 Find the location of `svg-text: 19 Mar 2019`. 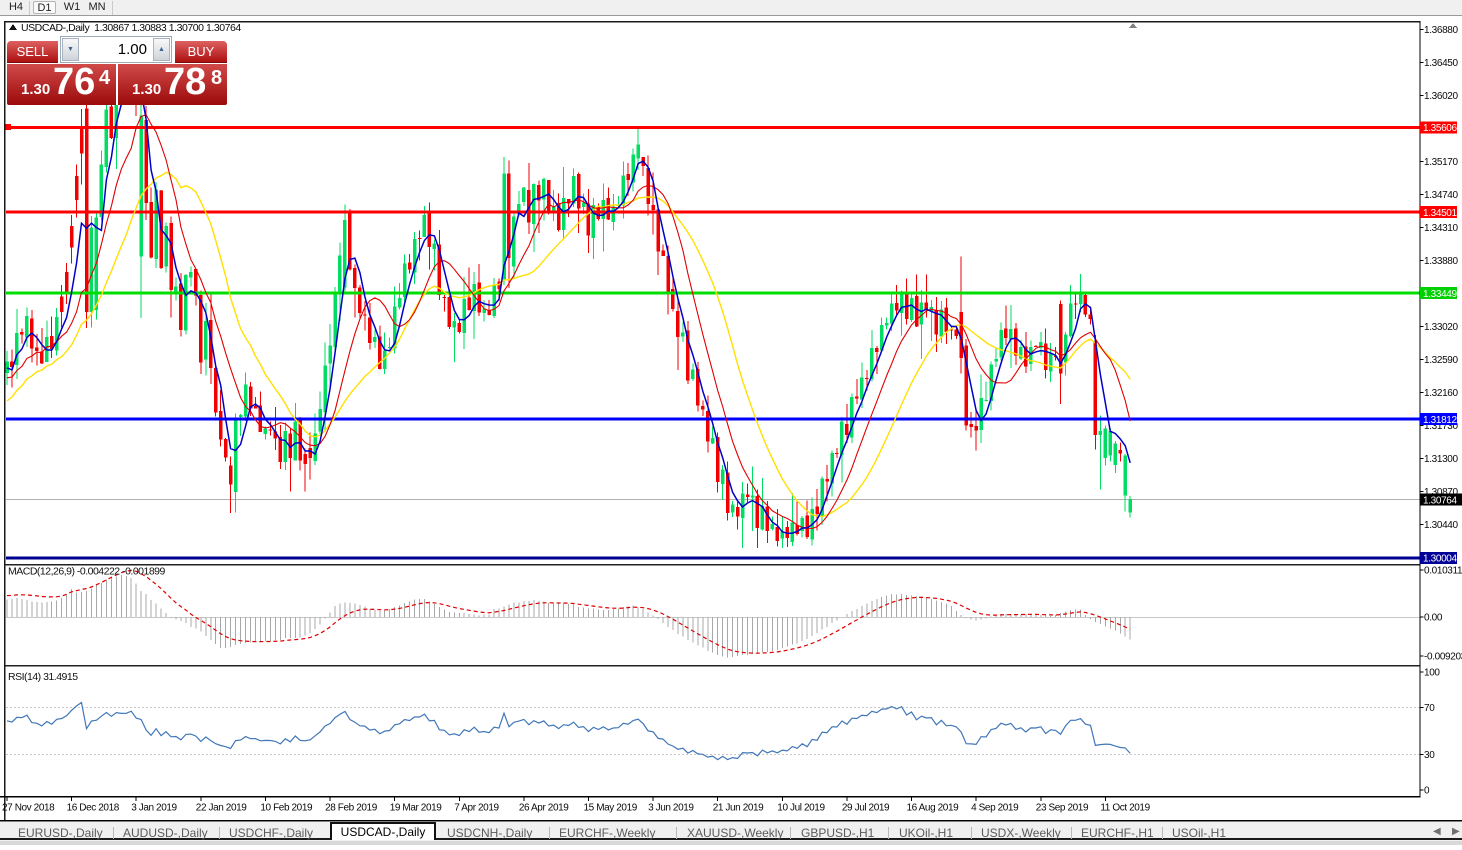

svg-text: 19 Mar 2019 is located at coordinates (416, 808).